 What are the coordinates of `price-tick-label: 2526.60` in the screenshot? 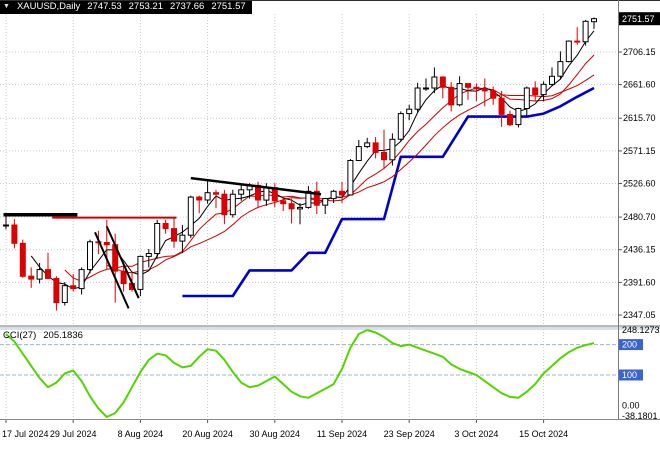 It's located at (639, 184).